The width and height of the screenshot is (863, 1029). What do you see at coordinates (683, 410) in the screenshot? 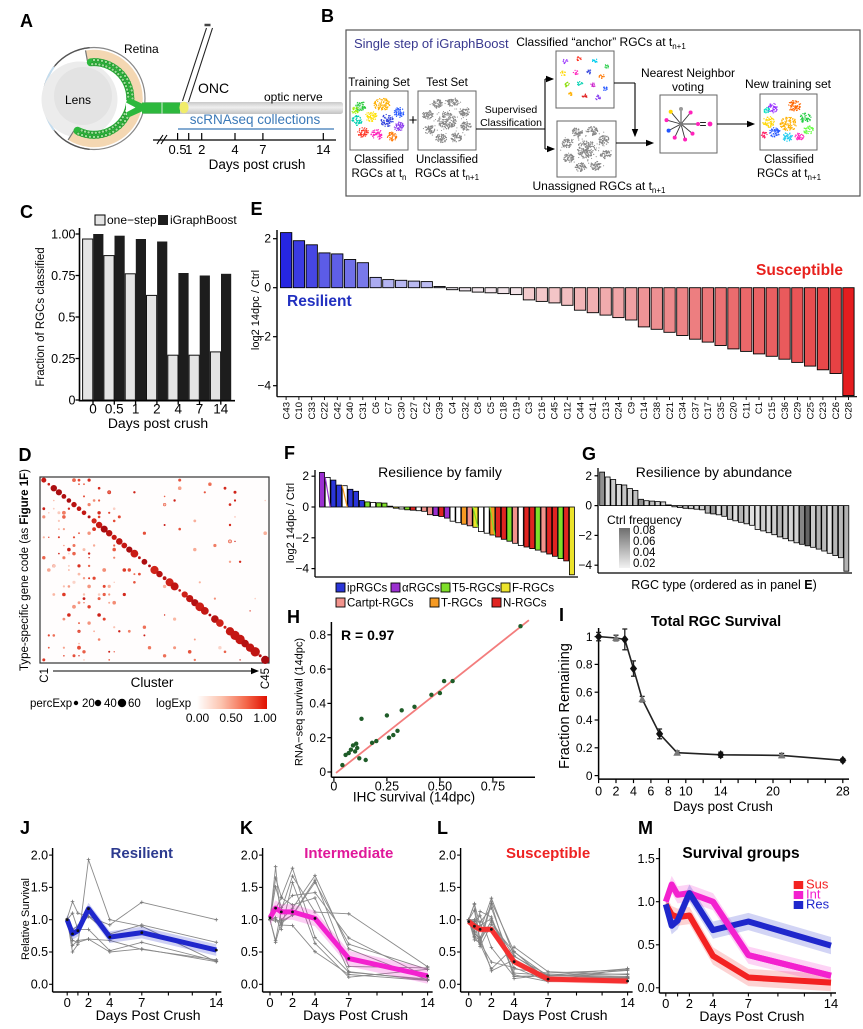
I see `svg-text: C34` at bounding box center [683, 410].